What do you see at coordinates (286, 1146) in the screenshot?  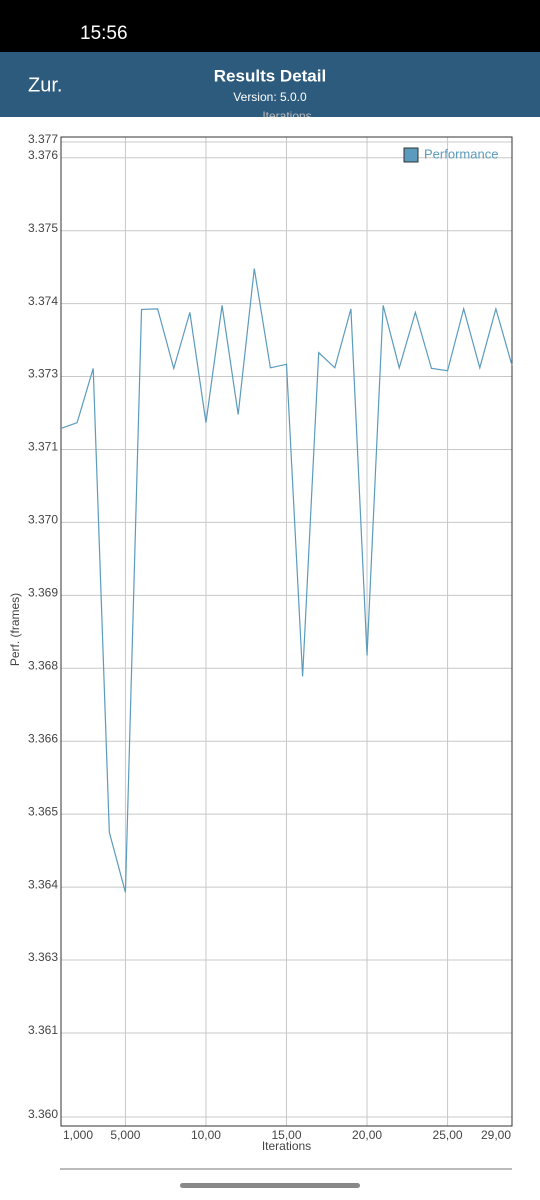 I see `x-axis-label: Iterations` at bounding box center [286, 1146].